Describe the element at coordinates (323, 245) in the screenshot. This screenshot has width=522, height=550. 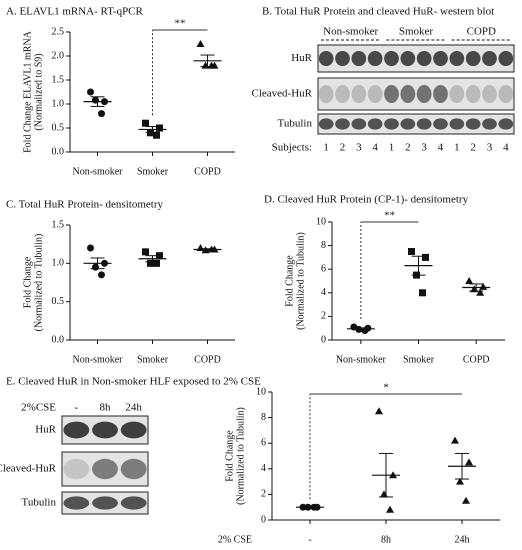
I see `y-tick-label: 8` at that location.